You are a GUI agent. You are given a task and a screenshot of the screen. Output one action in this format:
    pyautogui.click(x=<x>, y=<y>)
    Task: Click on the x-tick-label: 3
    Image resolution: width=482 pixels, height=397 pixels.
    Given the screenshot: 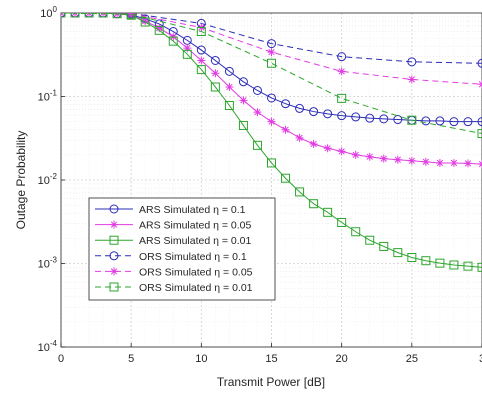 What is the action you would take?
    pyautogui.click(x=480, y=359)
    